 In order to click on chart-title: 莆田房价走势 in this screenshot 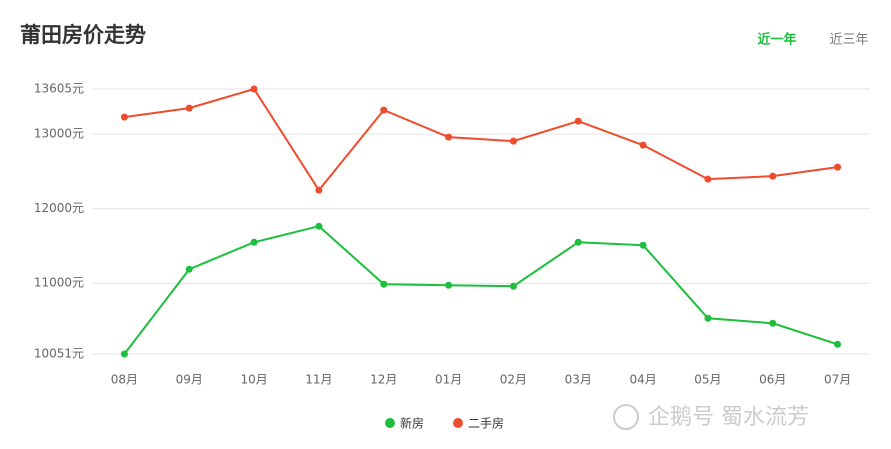, I will do `click(83, 35)`.